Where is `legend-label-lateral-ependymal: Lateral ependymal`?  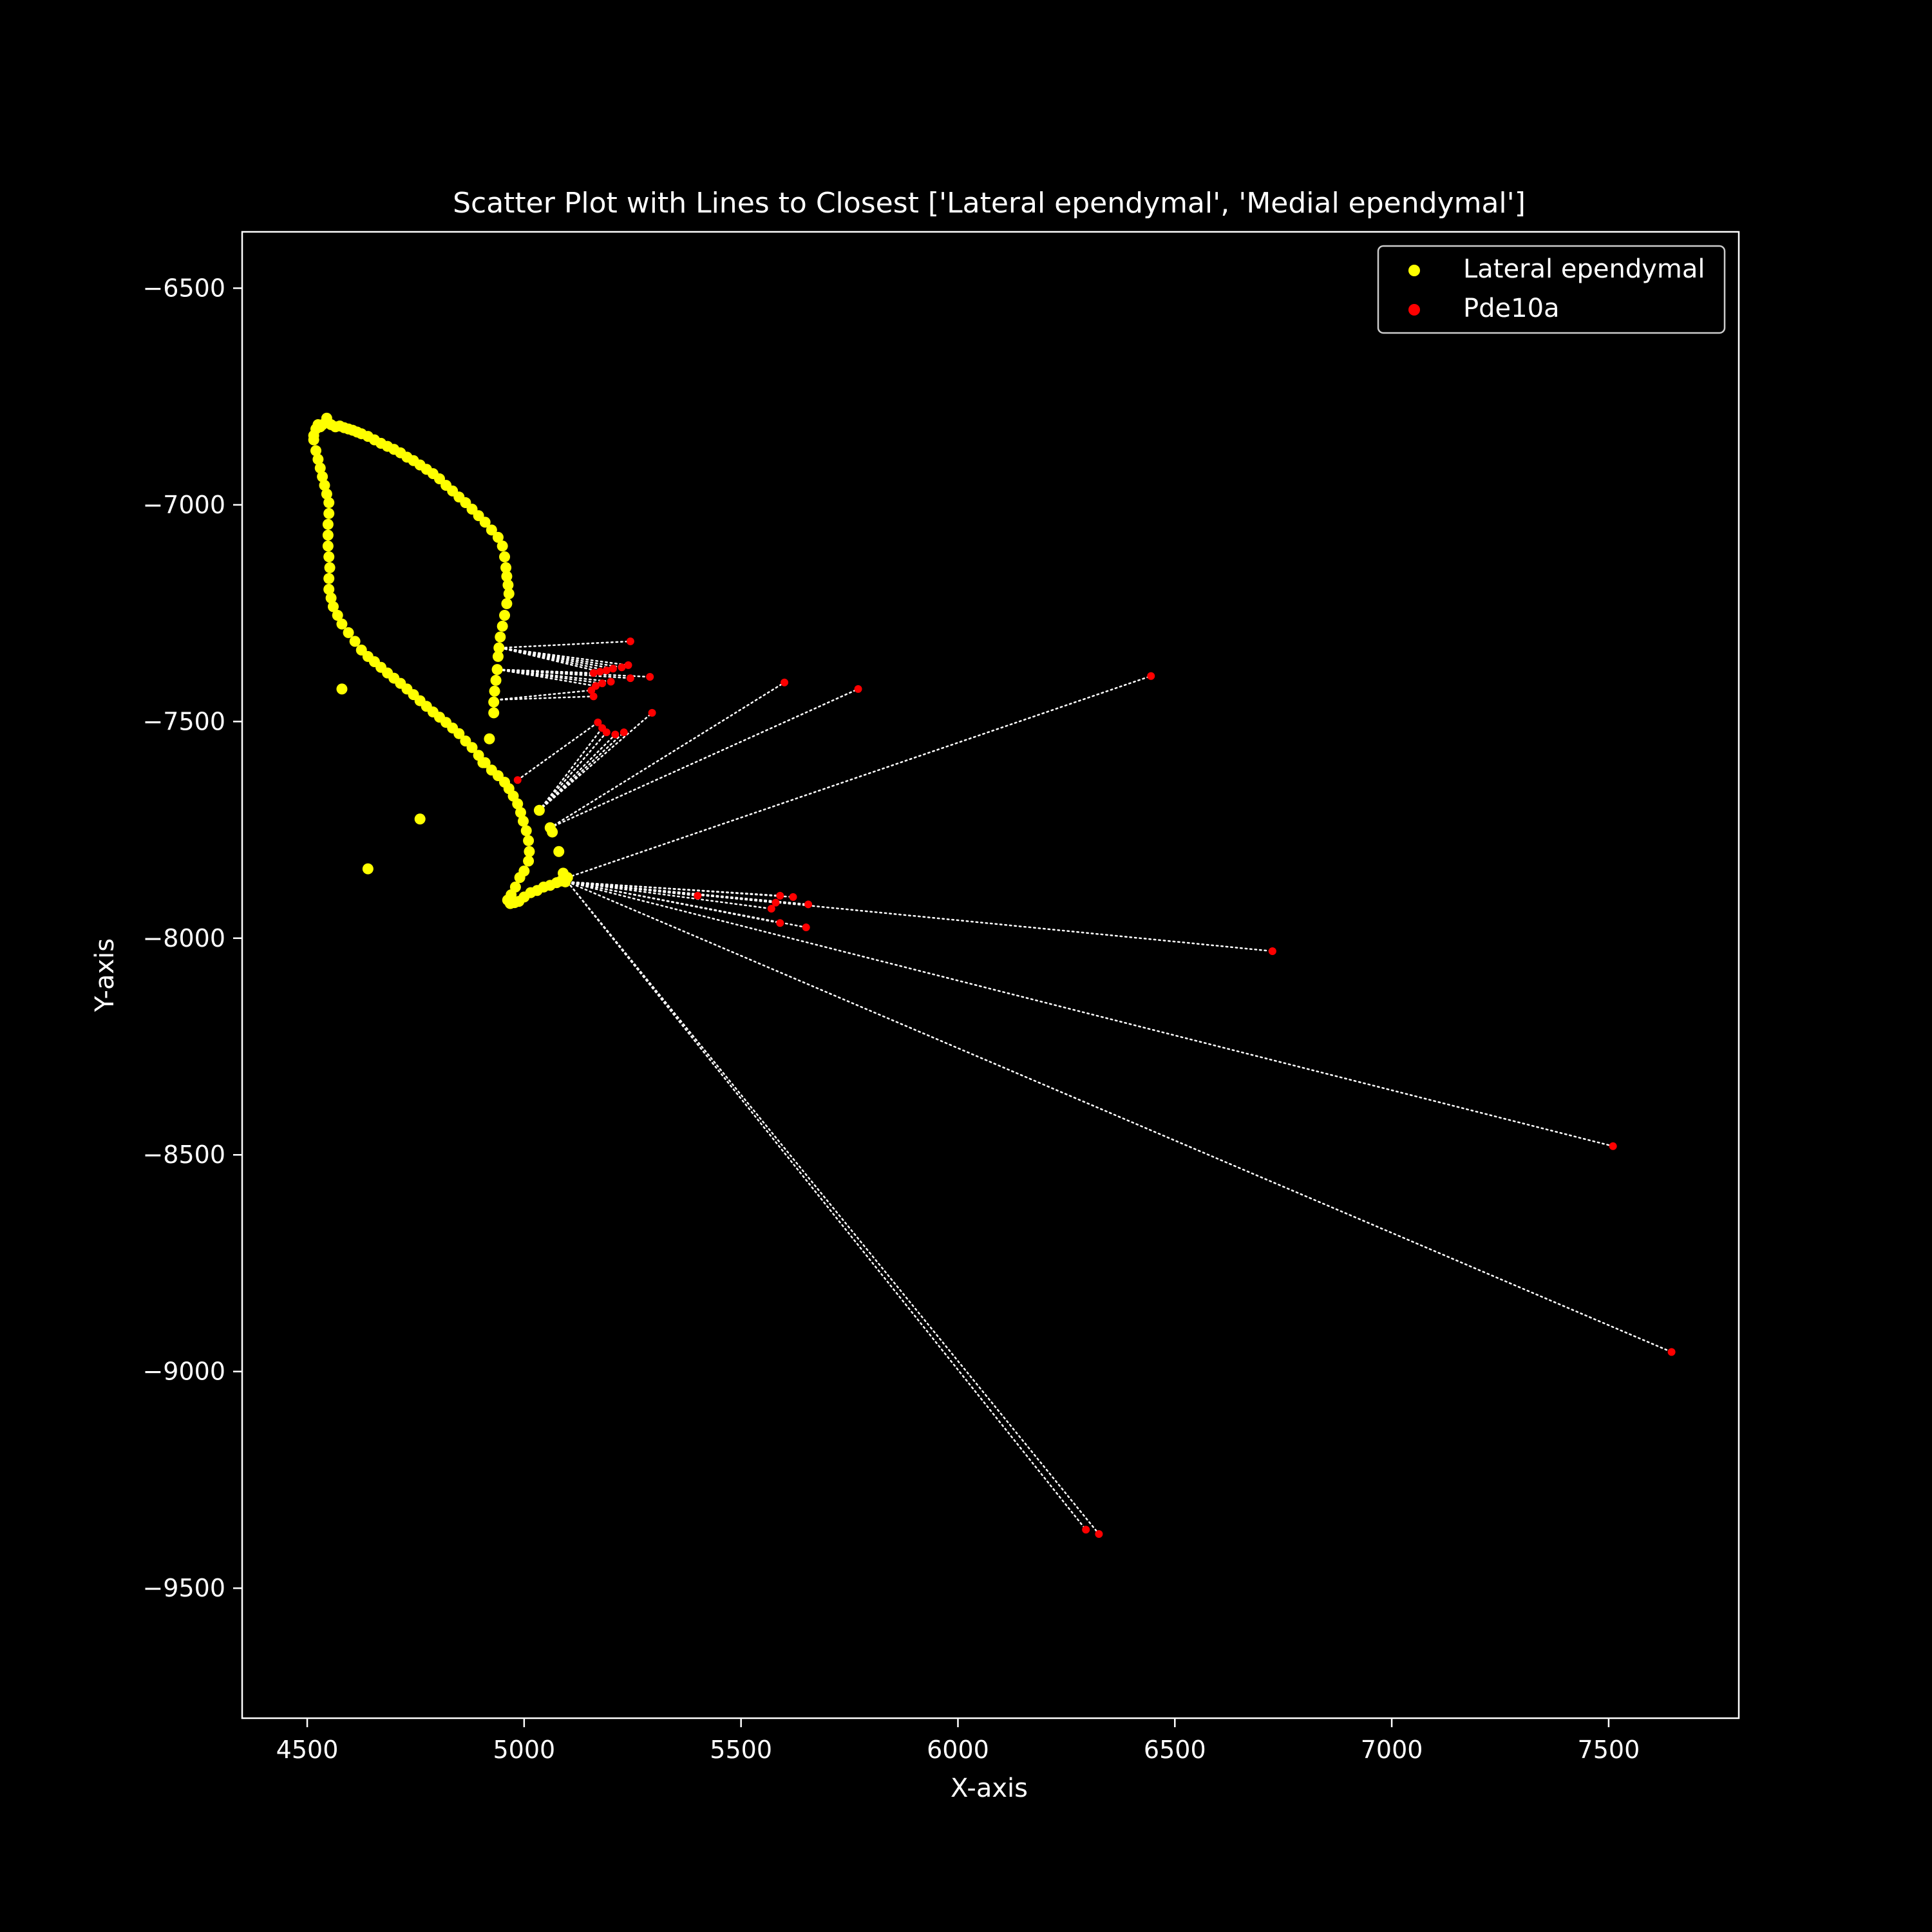
legend-label-lateral-ependymal: Lateral ependymal is located at coordinates (1584, 269).